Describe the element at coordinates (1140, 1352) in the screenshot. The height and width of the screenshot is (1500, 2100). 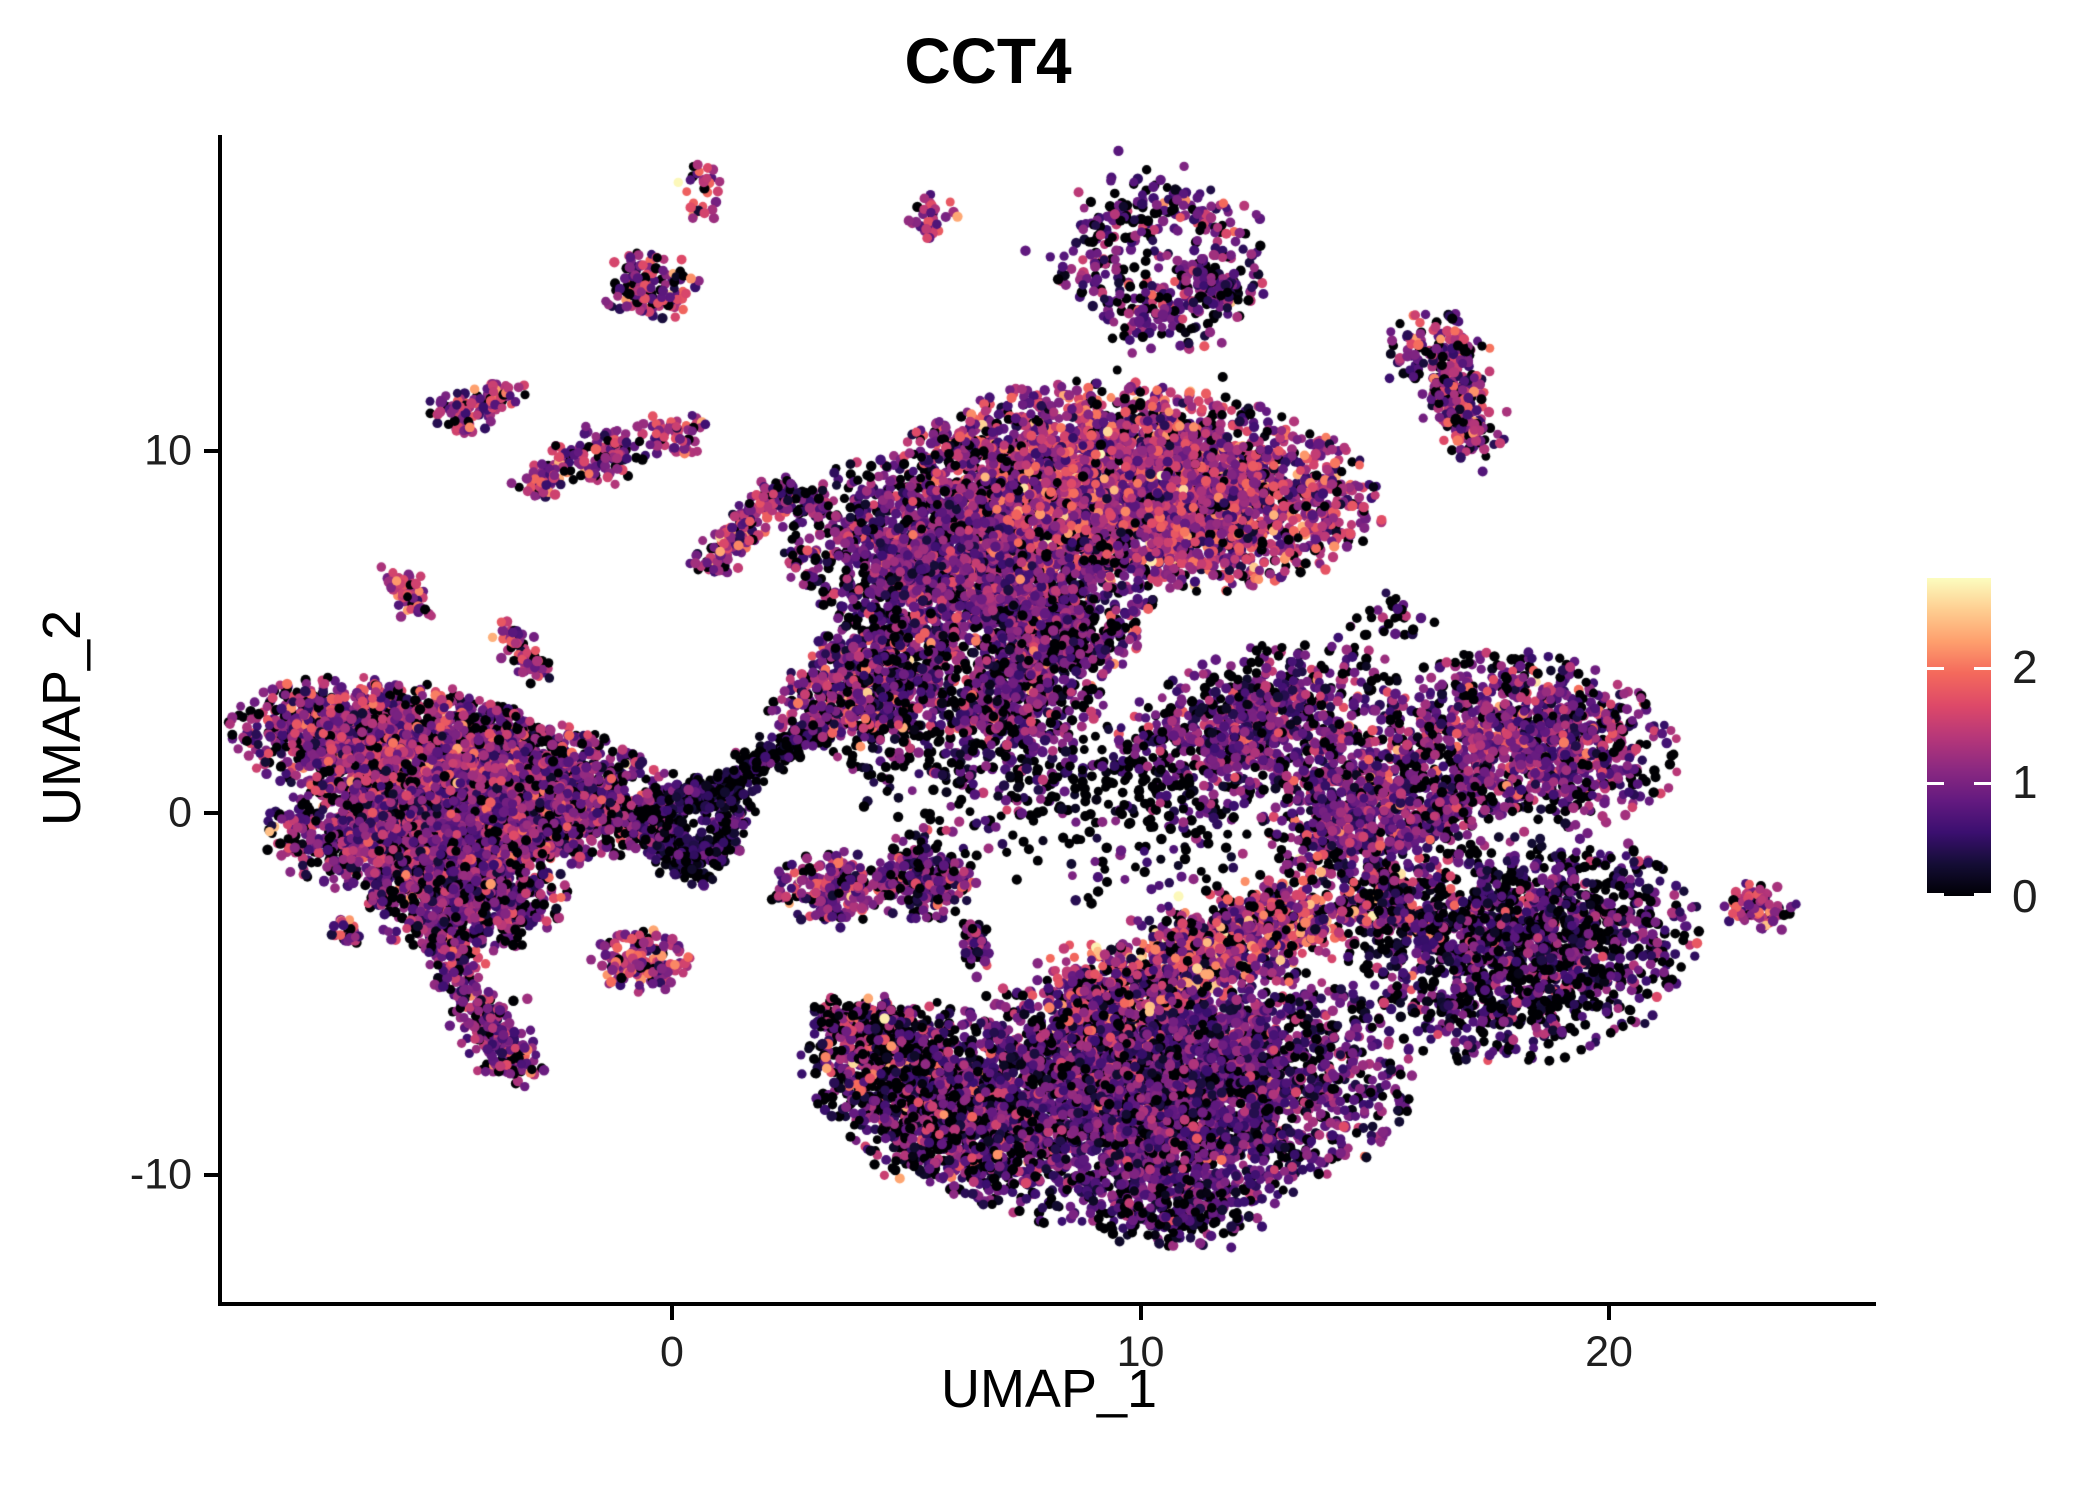
I see `x-tick-label: 10` at that location.